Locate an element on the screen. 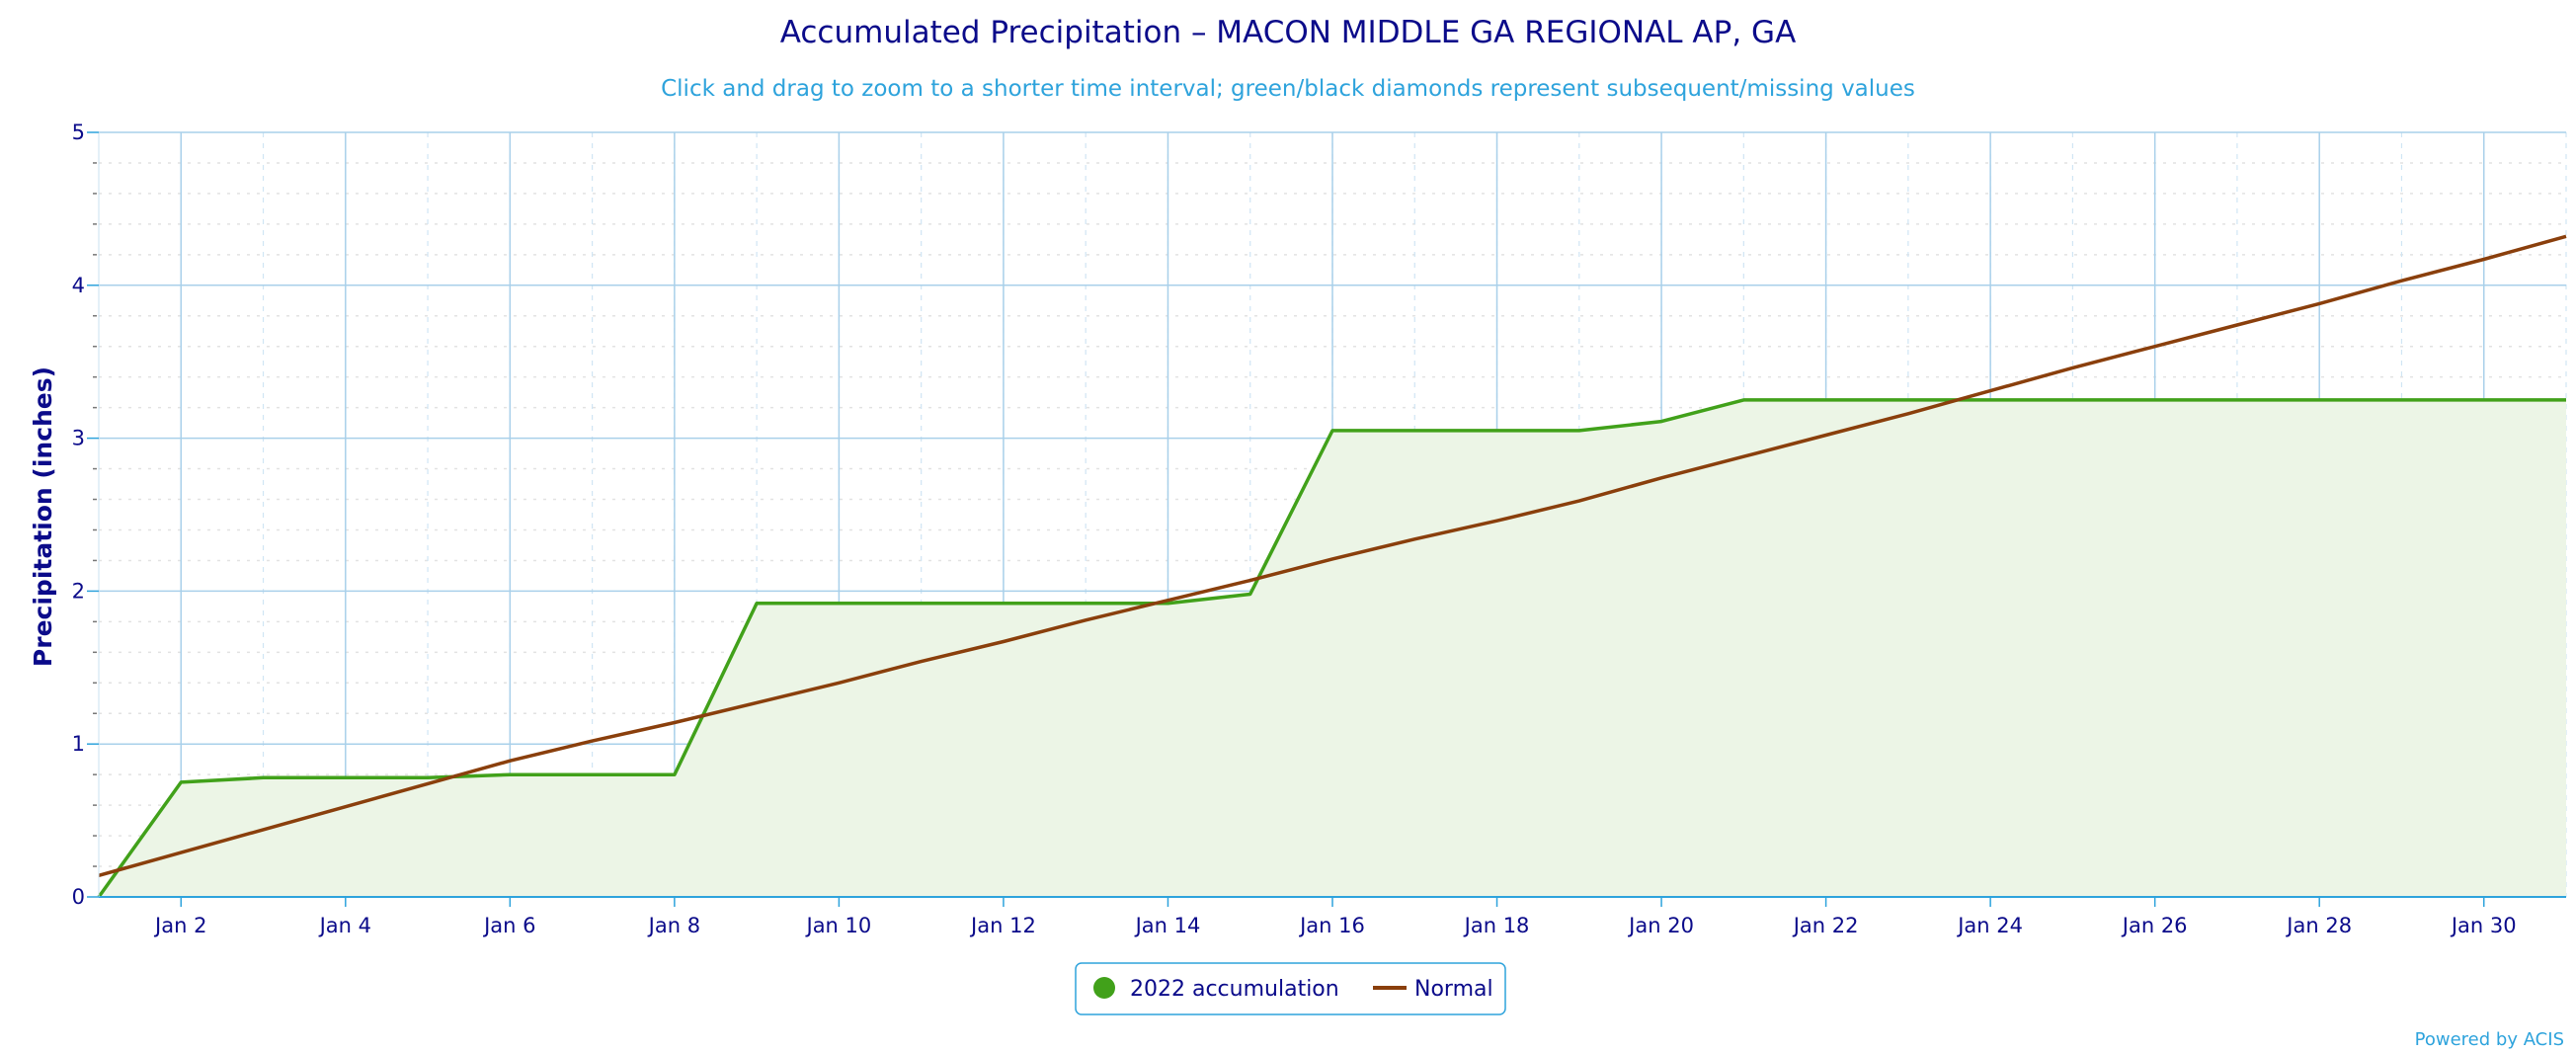  legend-accumulation-marker is located at coordinates (1104, 988).